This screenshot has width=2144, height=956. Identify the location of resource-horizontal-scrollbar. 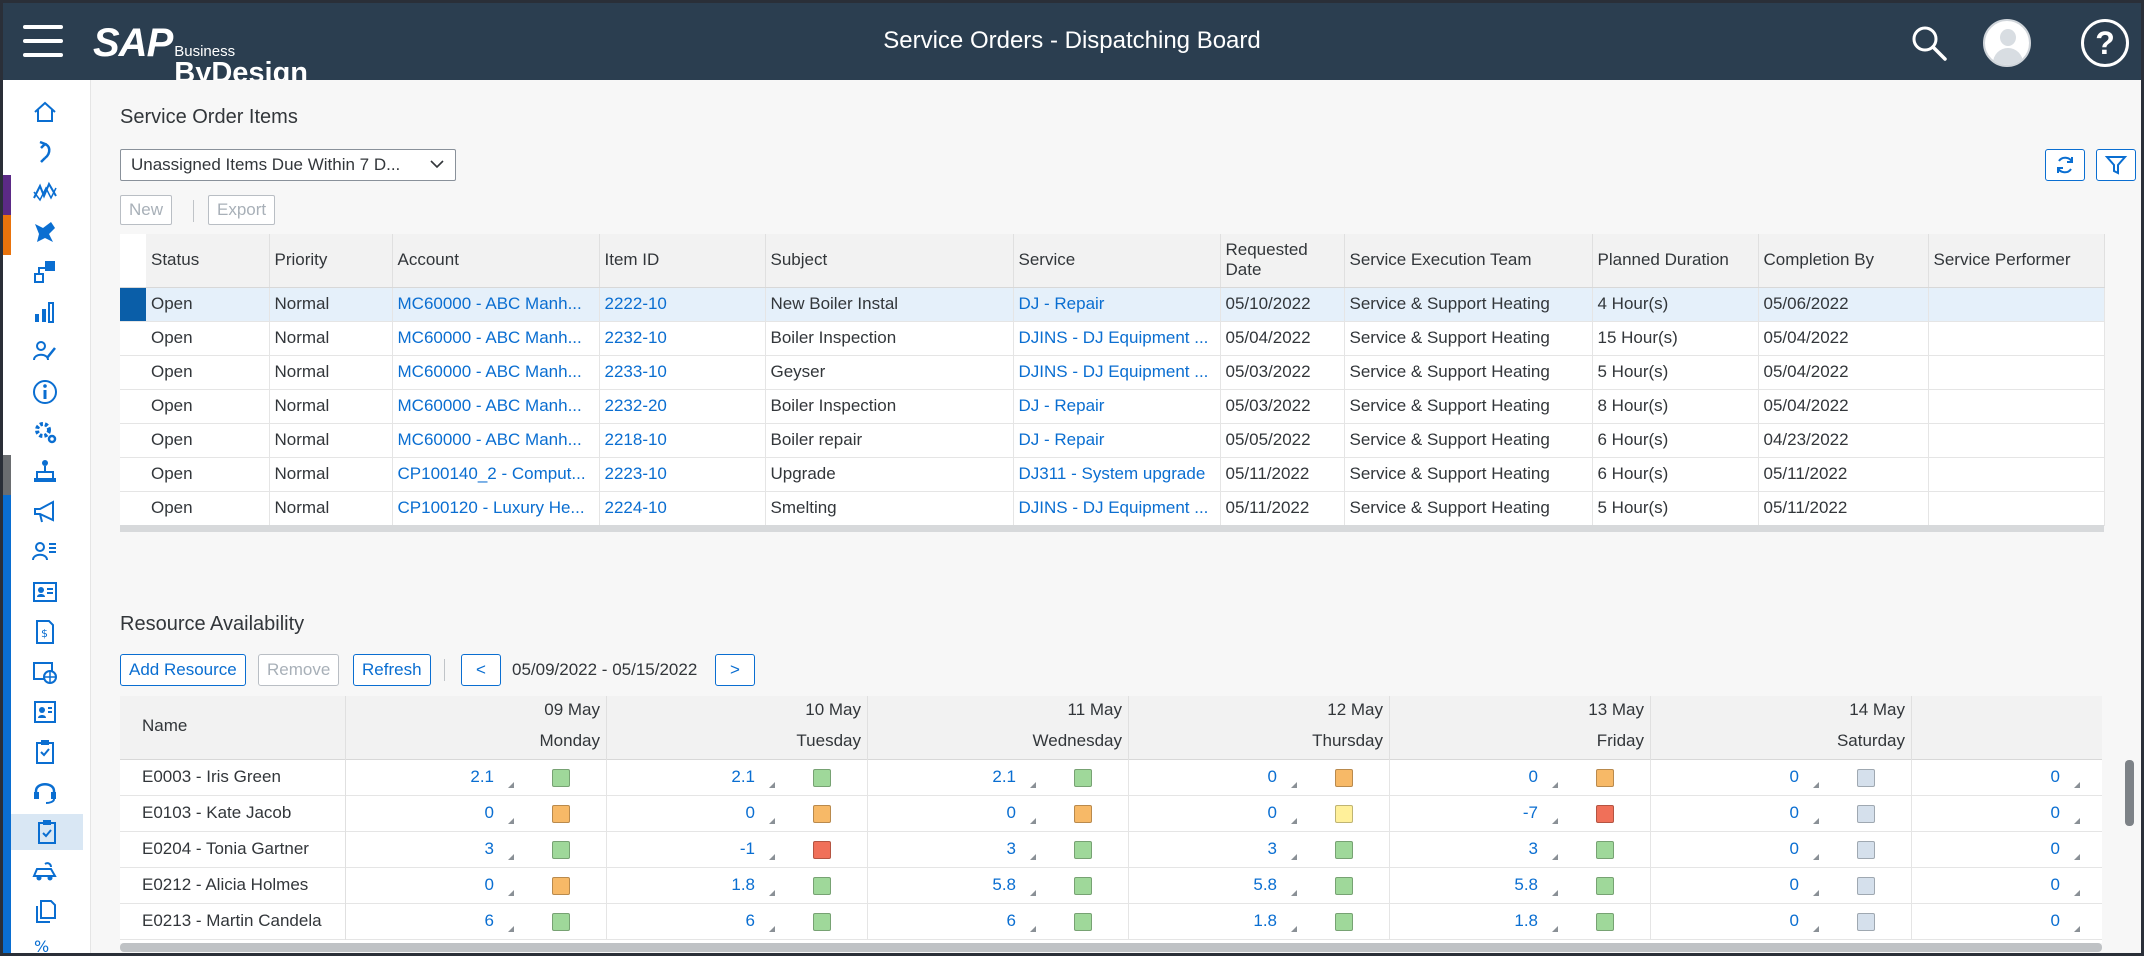
(1111, 947).